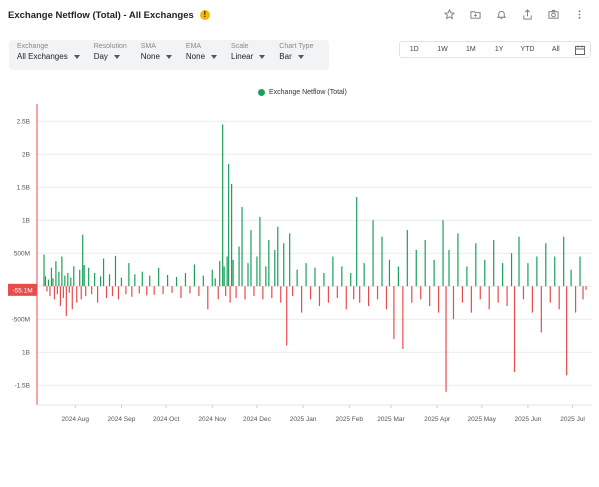  I want to click on range-1y-button: 1Y, so click(499, 49).